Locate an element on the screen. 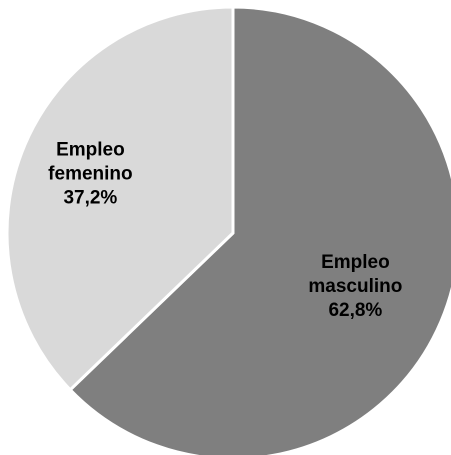  slice-value-label-0: 62,8% is located at coordinates (355, 310).